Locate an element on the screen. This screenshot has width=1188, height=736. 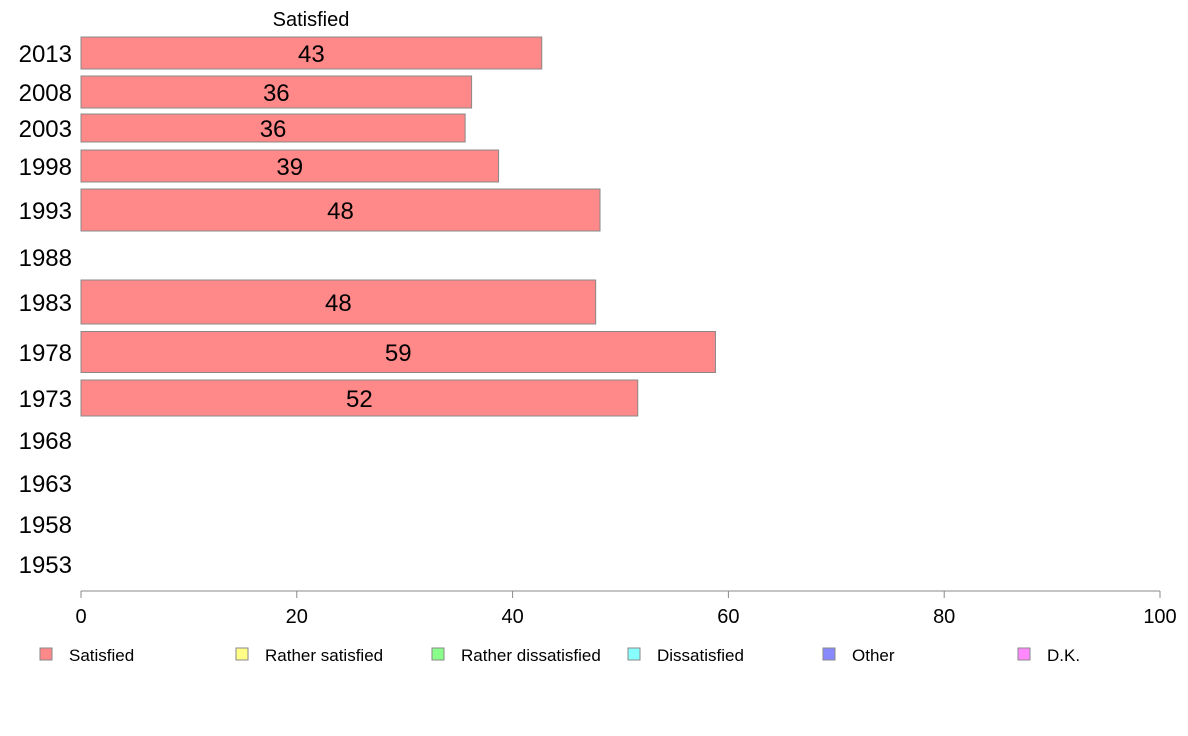
value-label-1998: 39 is located at coordinates (289, 167).